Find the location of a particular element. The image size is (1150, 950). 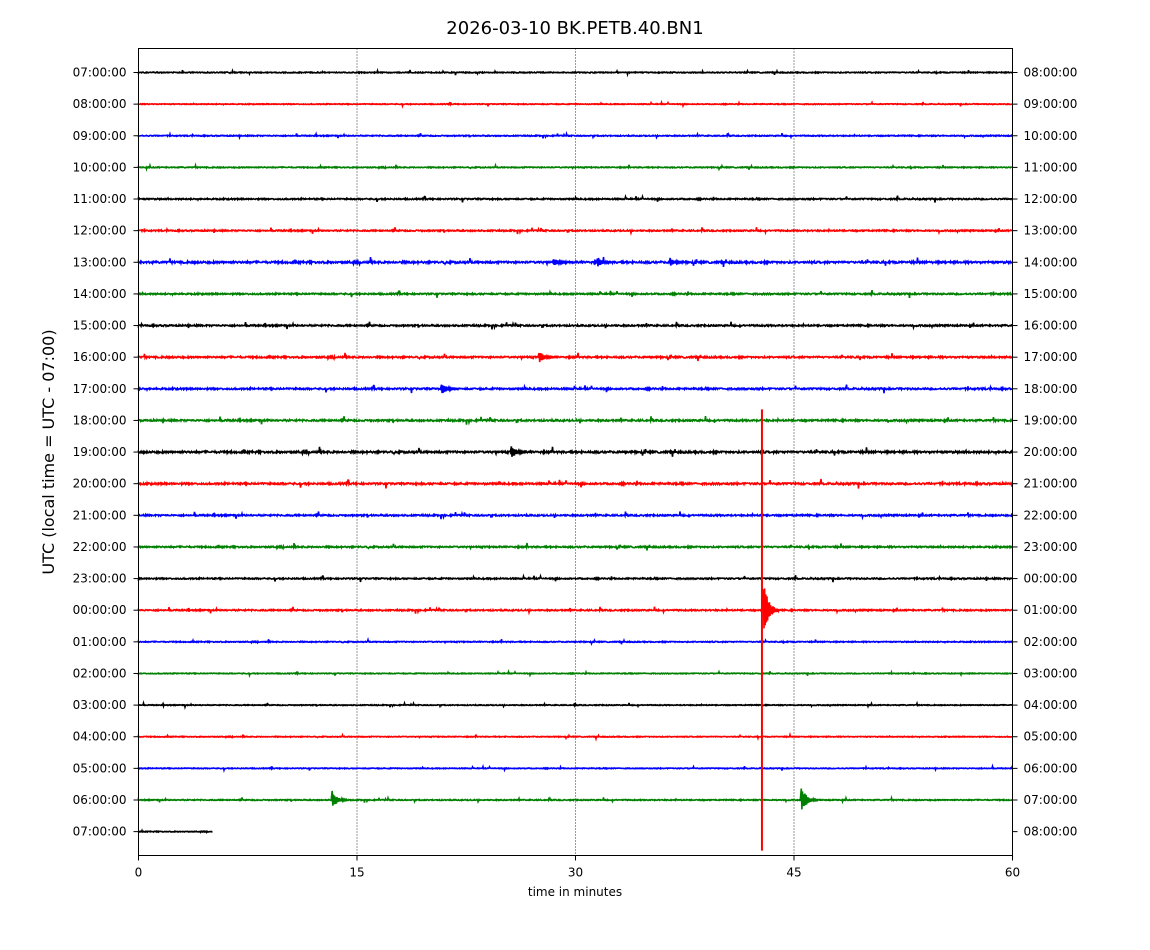

right-time-label: 11:00:00 is located at coordinates (1051, 167).